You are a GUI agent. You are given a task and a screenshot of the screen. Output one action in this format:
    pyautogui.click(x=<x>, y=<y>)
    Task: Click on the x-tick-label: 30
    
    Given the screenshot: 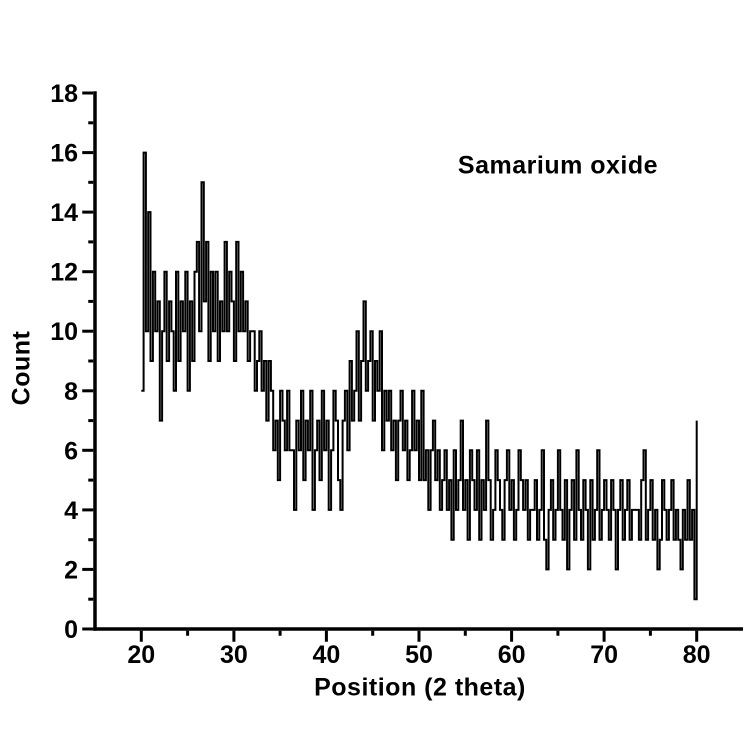 What is the action you would take?
    pyautogui.click(x=234, y=655)
    